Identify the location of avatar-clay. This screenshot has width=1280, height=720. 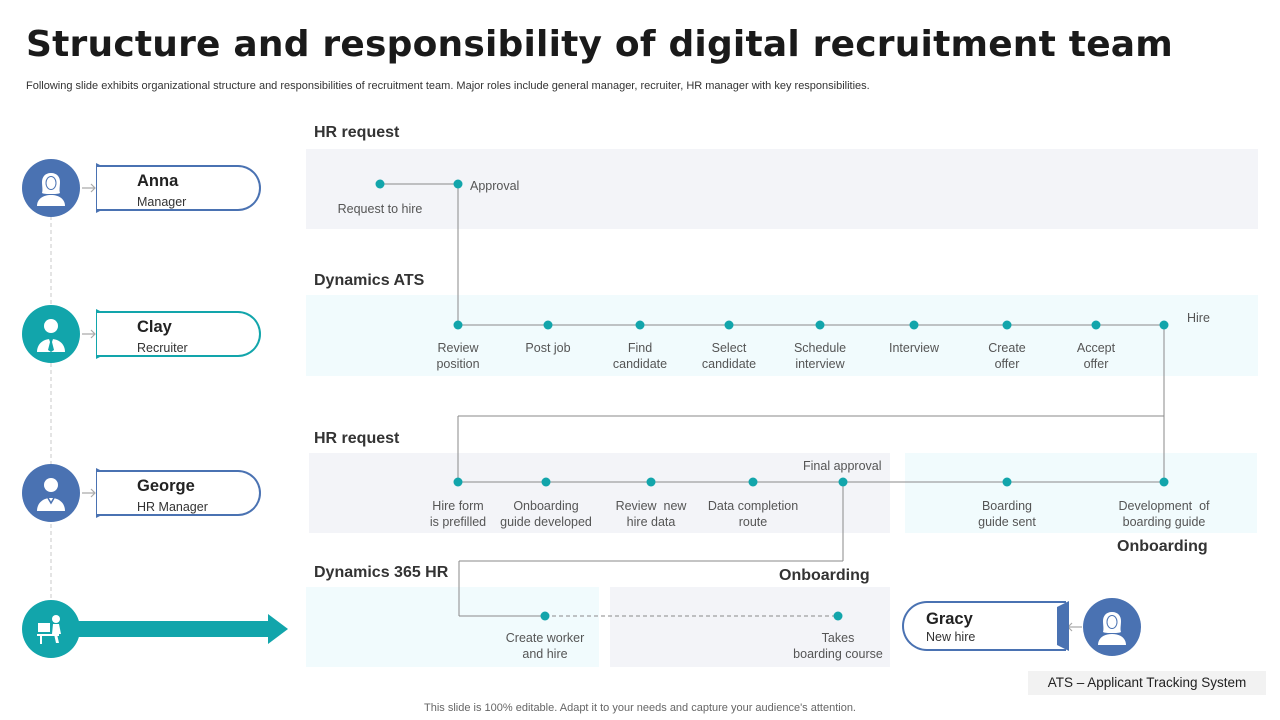
(51, 334).